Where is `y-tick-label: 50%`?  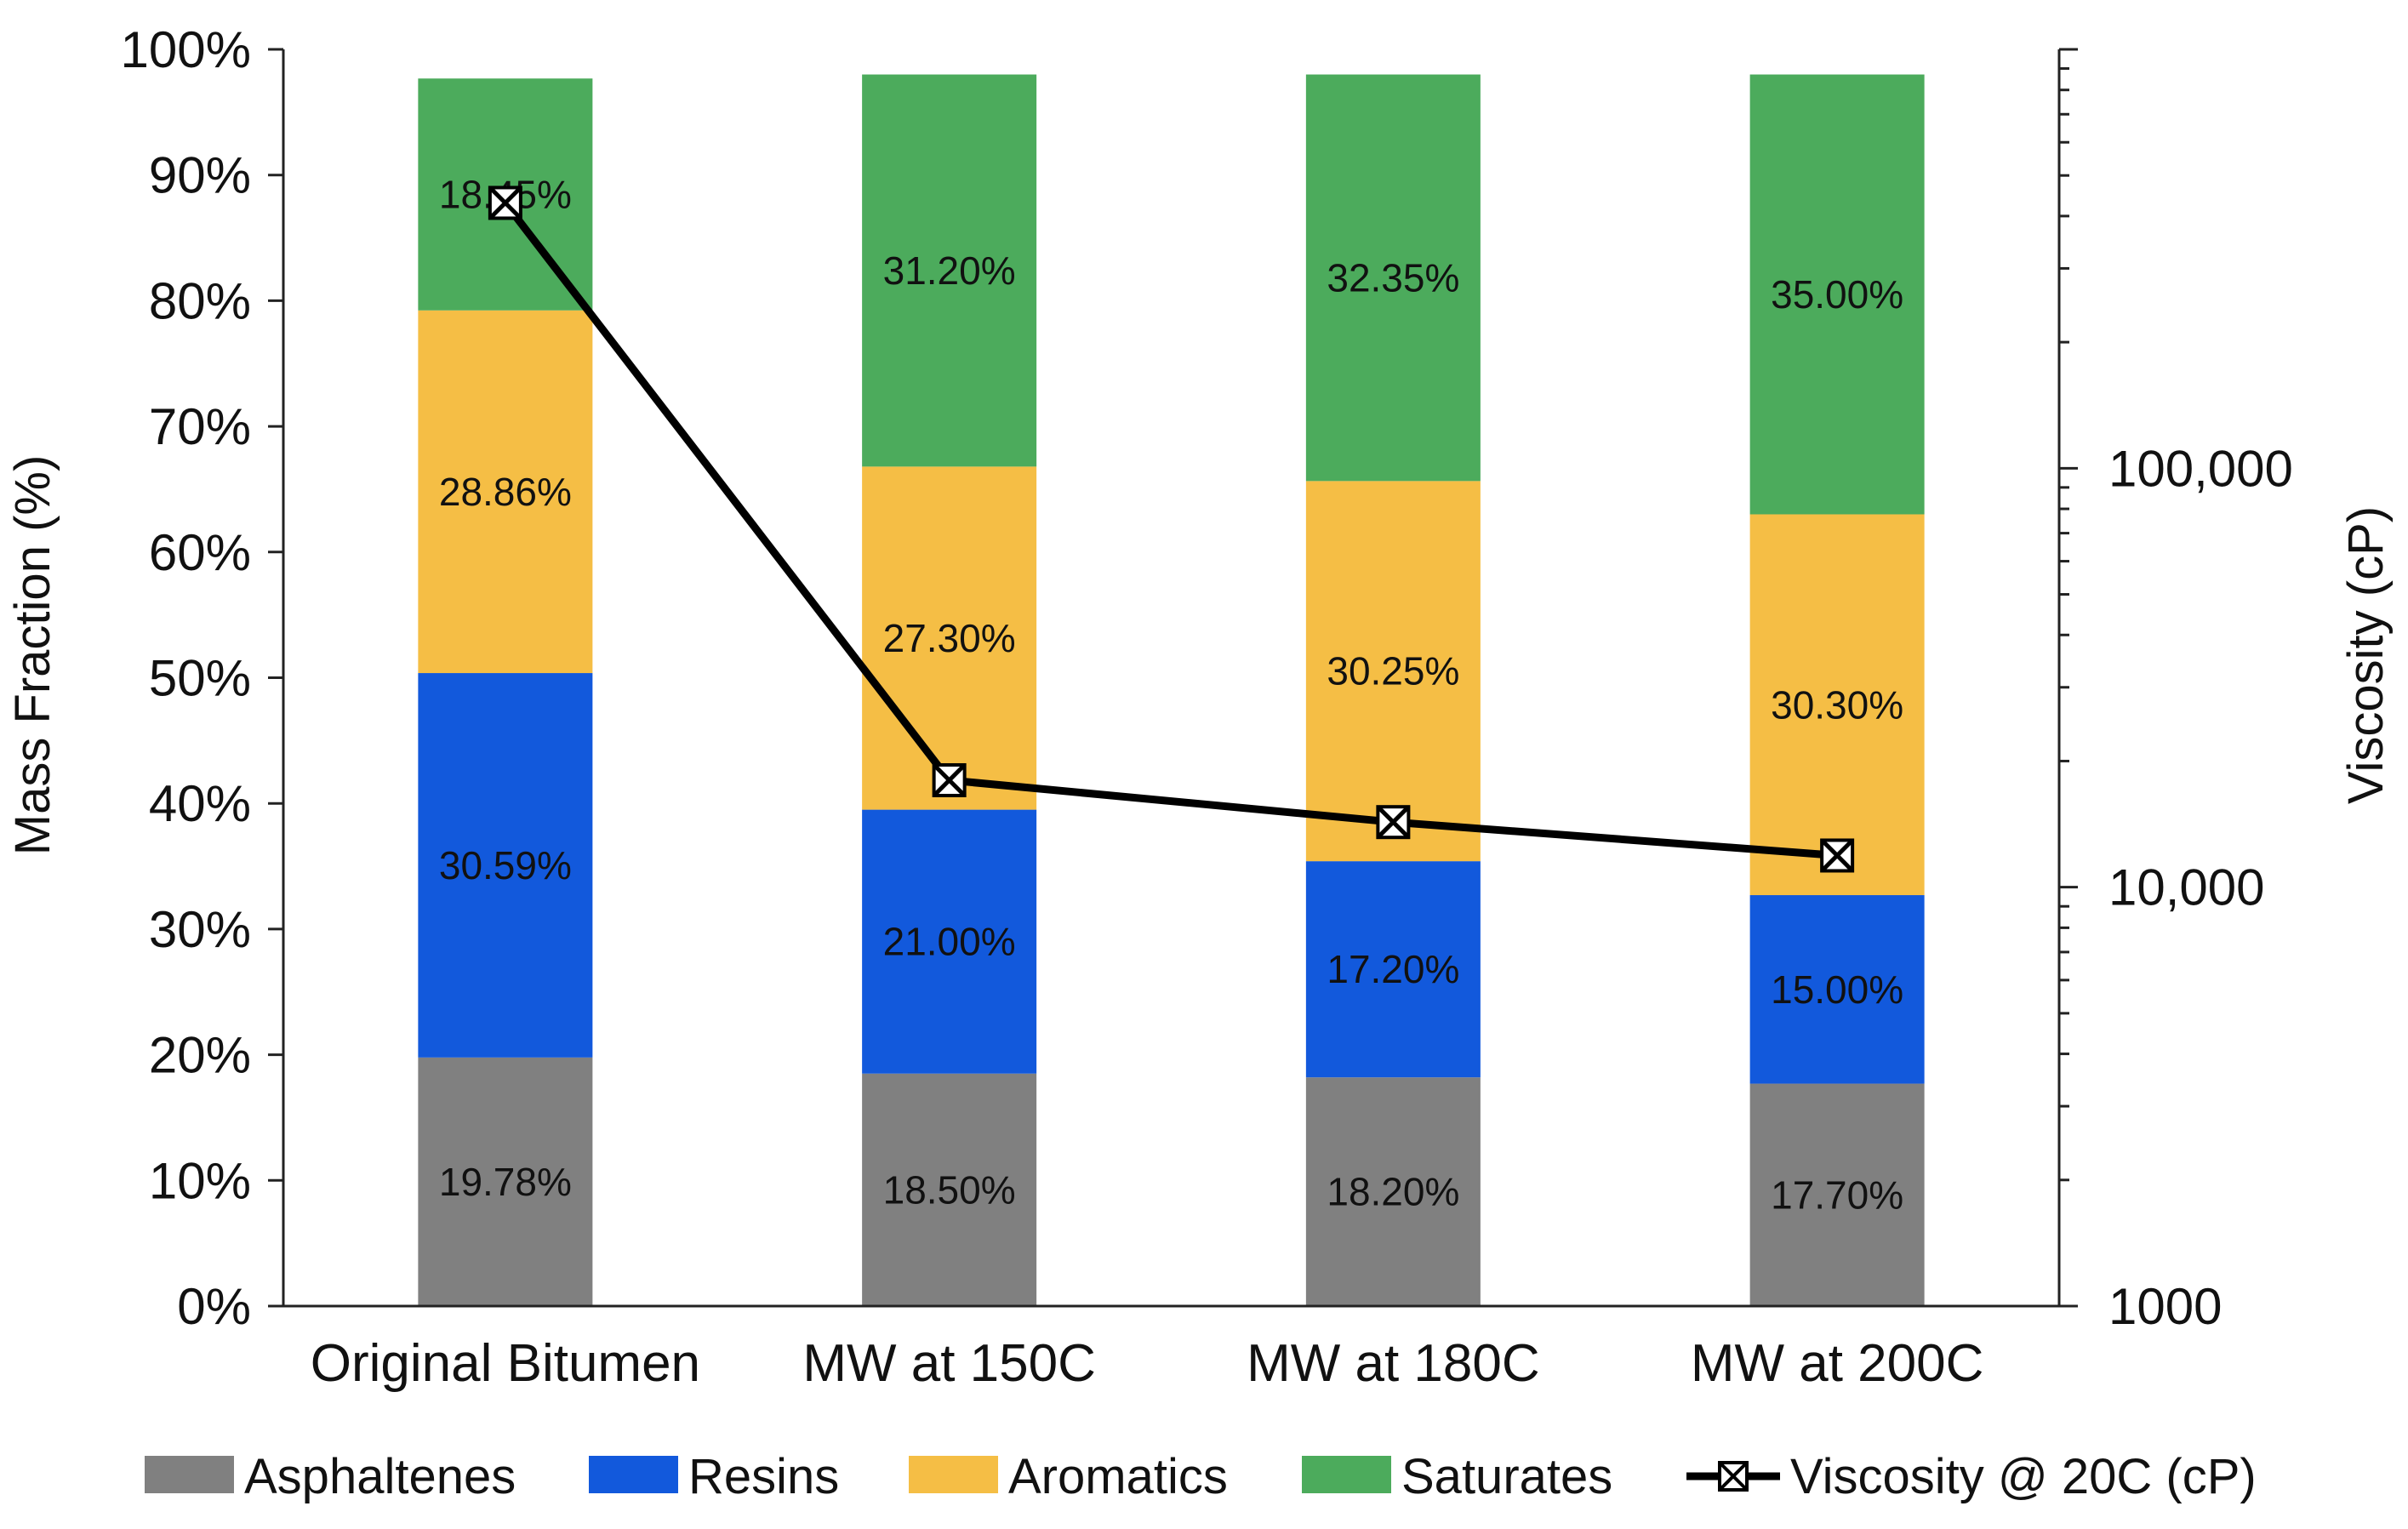 y-tick-label: 50% is located at coordinates (200, 678).